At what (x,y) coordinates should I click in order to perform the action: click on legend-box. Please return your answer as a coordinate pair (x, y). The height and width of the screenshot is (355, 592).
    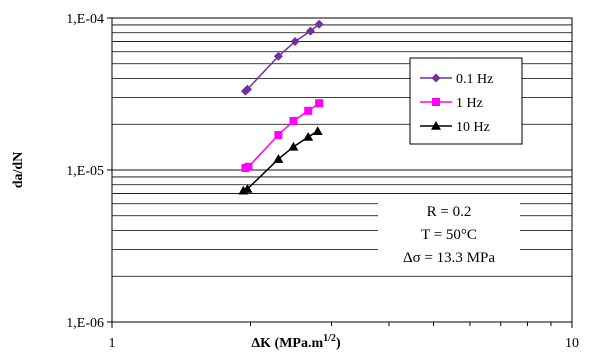
    Looking at the image, I should click on (466, 101).